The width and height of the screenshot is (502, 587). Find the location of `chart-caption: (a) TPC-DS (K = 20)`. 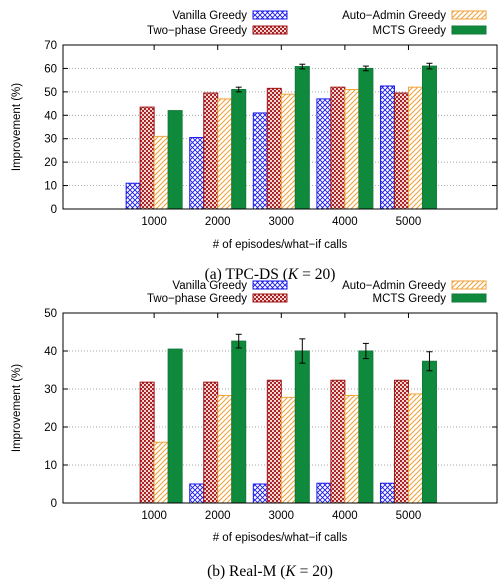

chart-caption: (a) TPC-DS (K = 20) is located at coordinates (270, 274).